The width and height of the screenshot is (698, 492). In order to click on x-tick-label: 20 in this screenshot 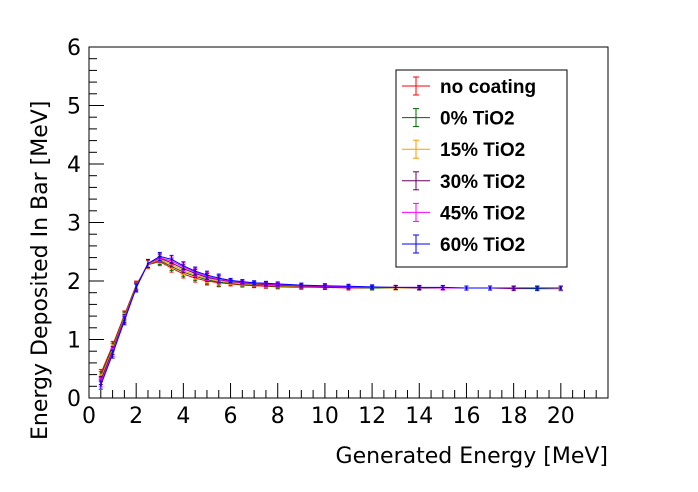, I will do `click(561, 416)`.